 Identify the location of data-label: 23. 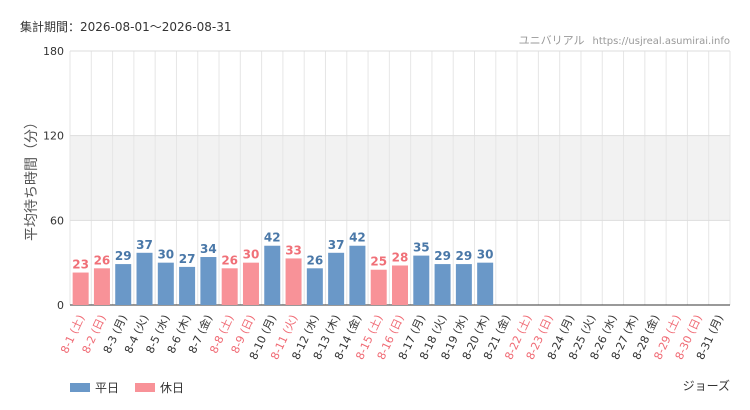
(80, 265).